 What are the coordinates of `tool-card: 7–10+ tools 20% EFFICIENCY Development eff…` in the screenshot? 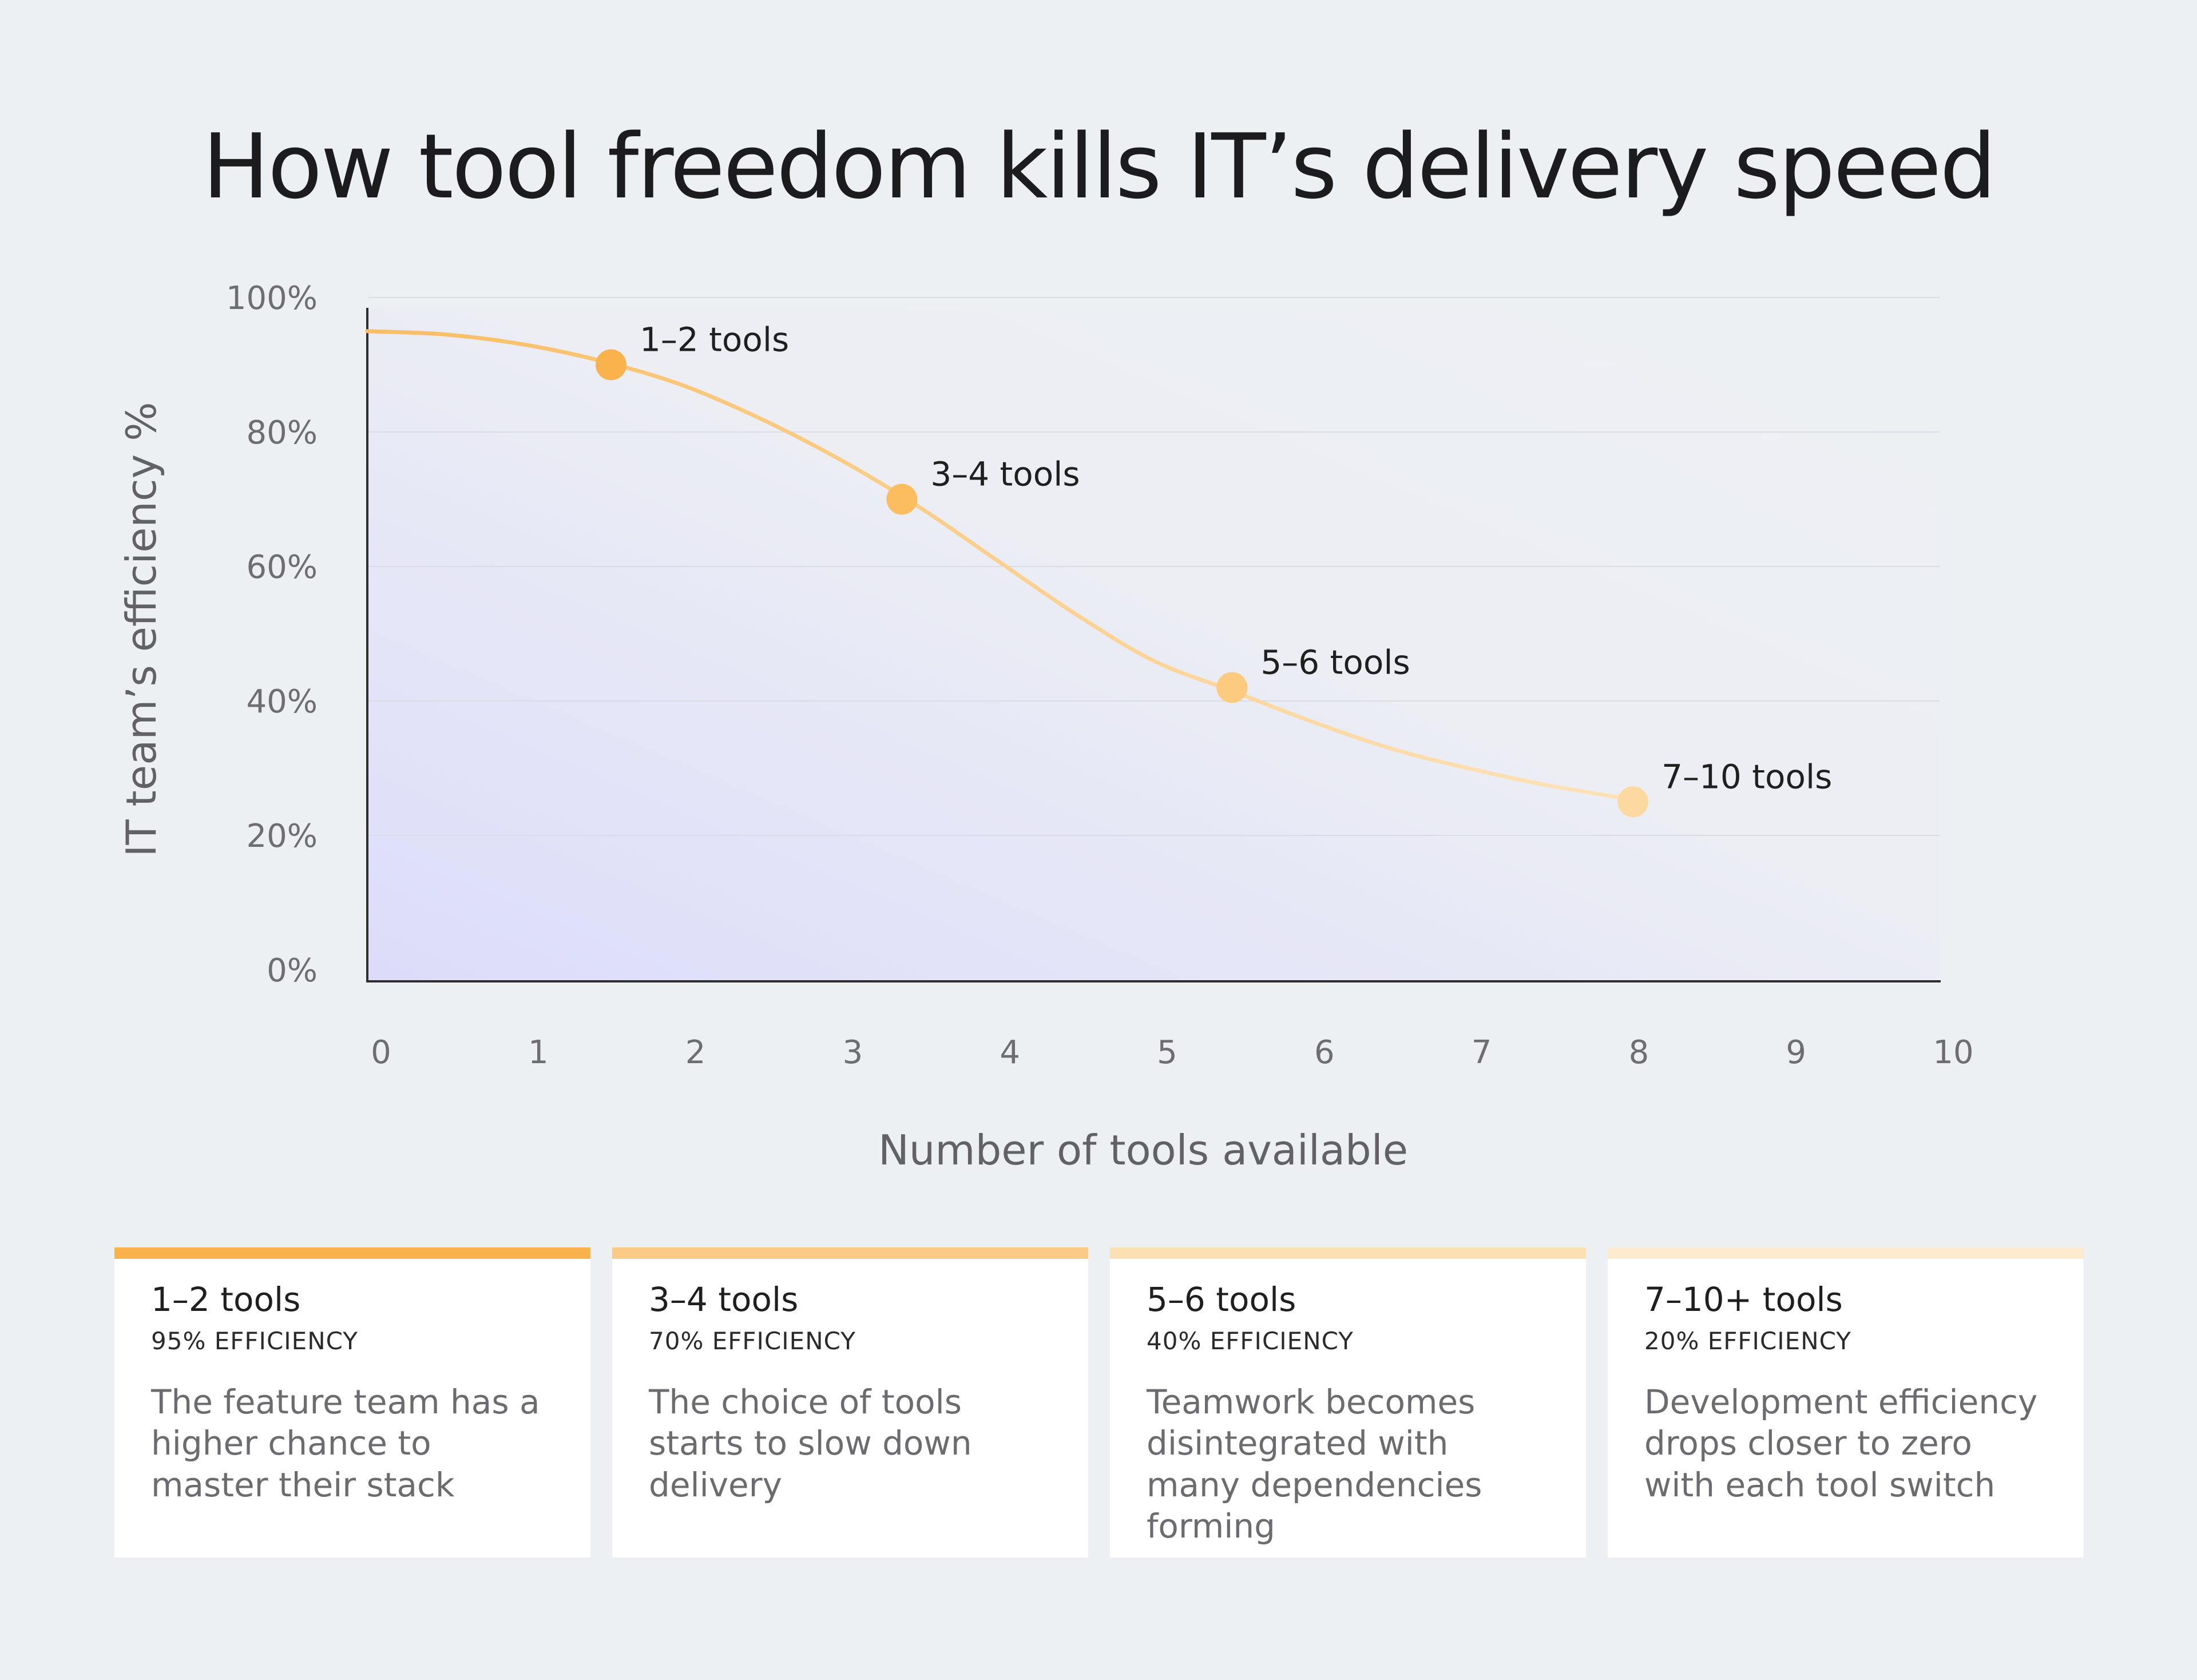 It's located at (1846, 1402).